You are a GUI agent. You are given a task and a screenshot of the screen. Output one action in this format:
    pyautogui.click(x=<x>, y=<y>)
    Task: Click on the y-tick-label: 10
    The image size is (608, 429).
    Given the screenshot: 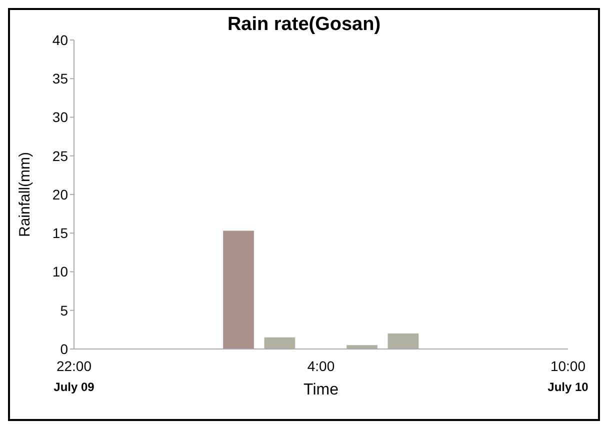 What is the action you would take?
    pyautogui.click(x=60, y=272)
    